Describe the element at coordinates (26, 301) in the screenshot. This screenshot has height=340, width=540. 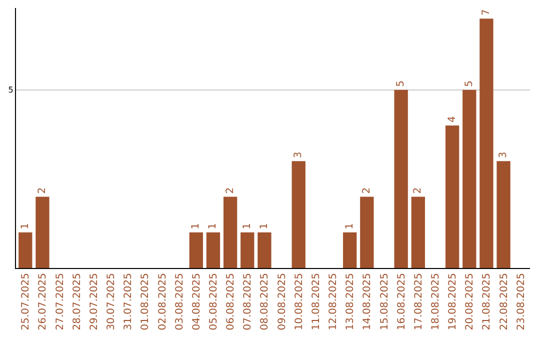
I see `x-tick-label: 25.07.2025` at that location.